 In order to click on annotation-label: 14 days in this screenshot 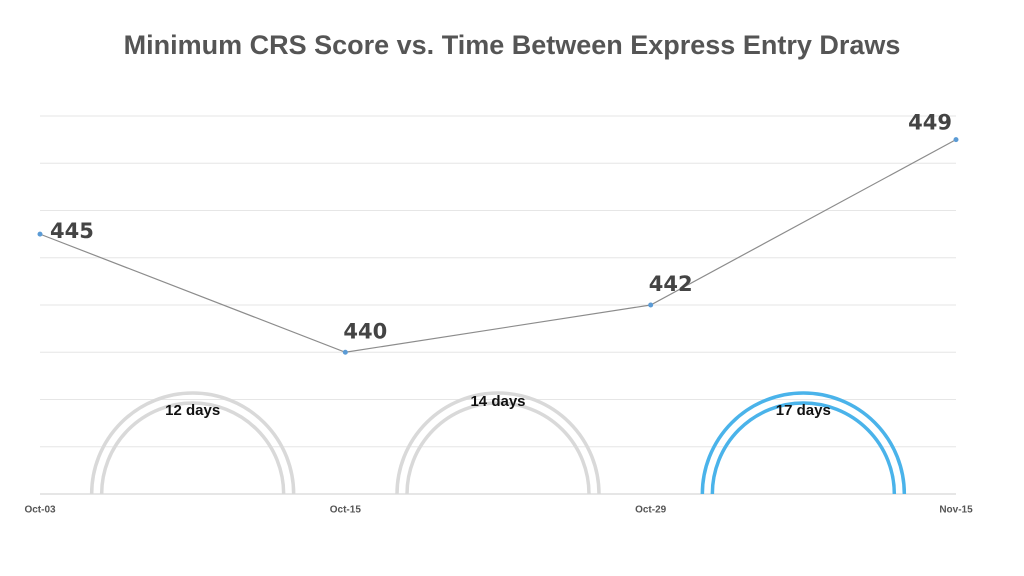, I will do `click(497, 401)`.